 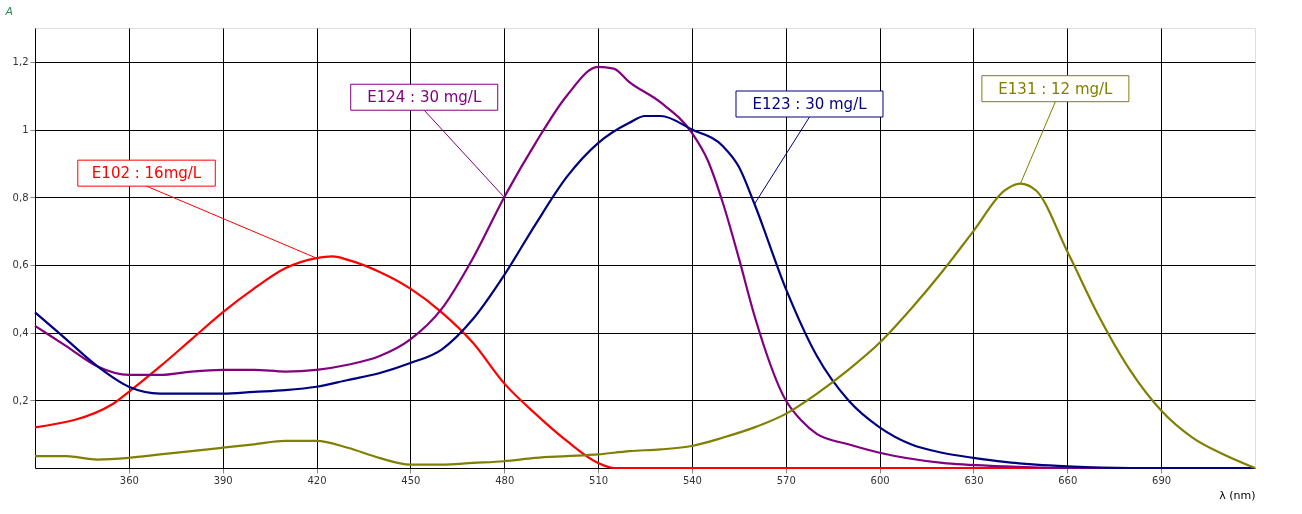 I want to click on x-tick-label: 600, so click(x=880, y=480).